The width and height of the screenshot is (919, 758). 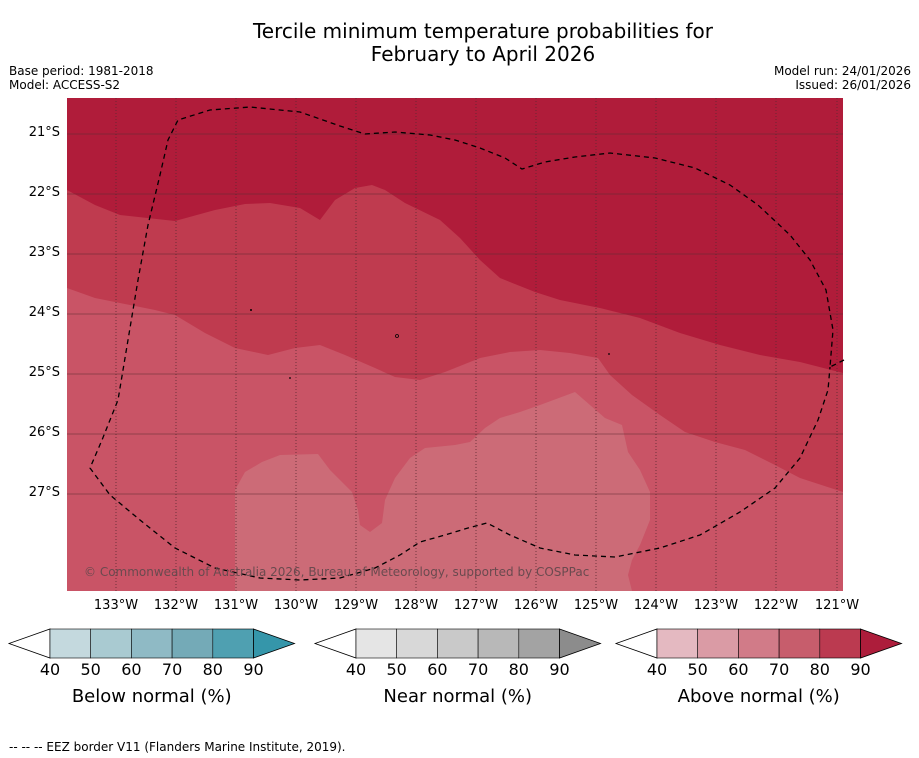 I want to click on longitude-label: 132°W, so click(x=176, y=605).